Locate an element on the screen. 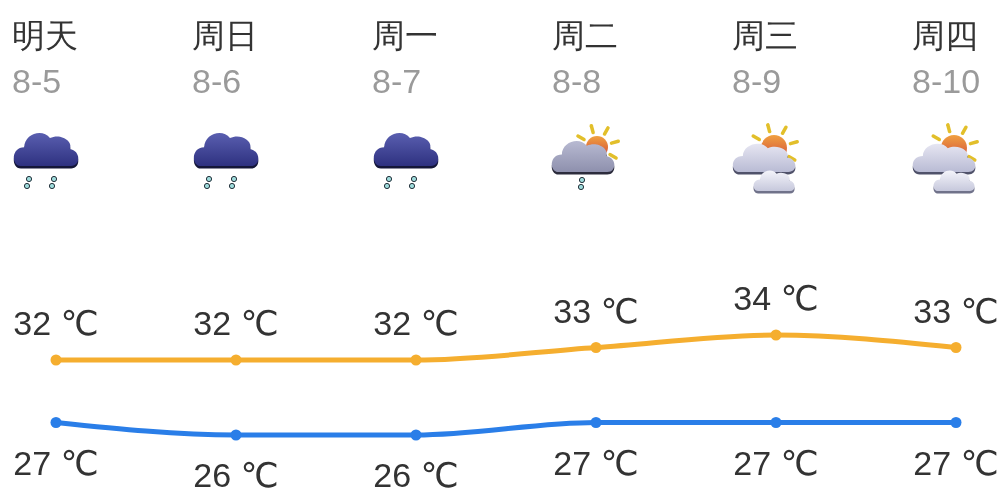  x-tick-label: 明天 8-5 is located at coordinates (45, 58).